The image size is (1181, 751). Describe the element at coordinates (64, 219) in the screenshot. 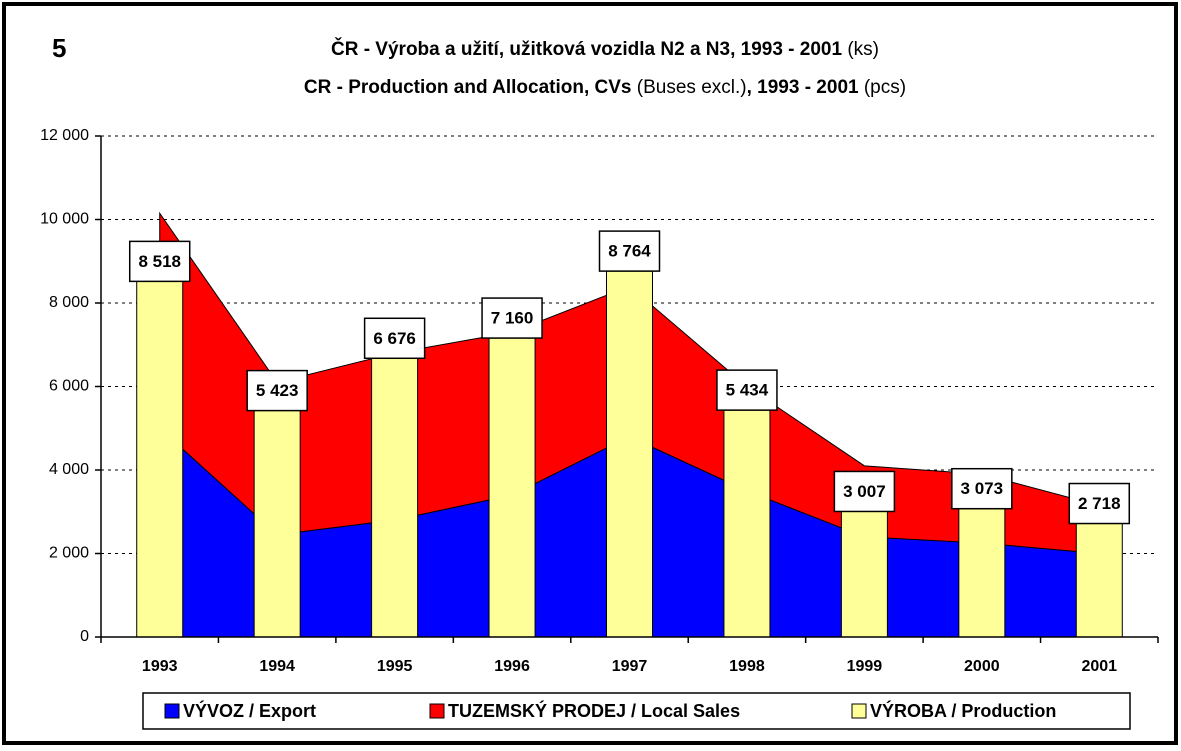

I see `y-tick-label: 10 000` at that location.